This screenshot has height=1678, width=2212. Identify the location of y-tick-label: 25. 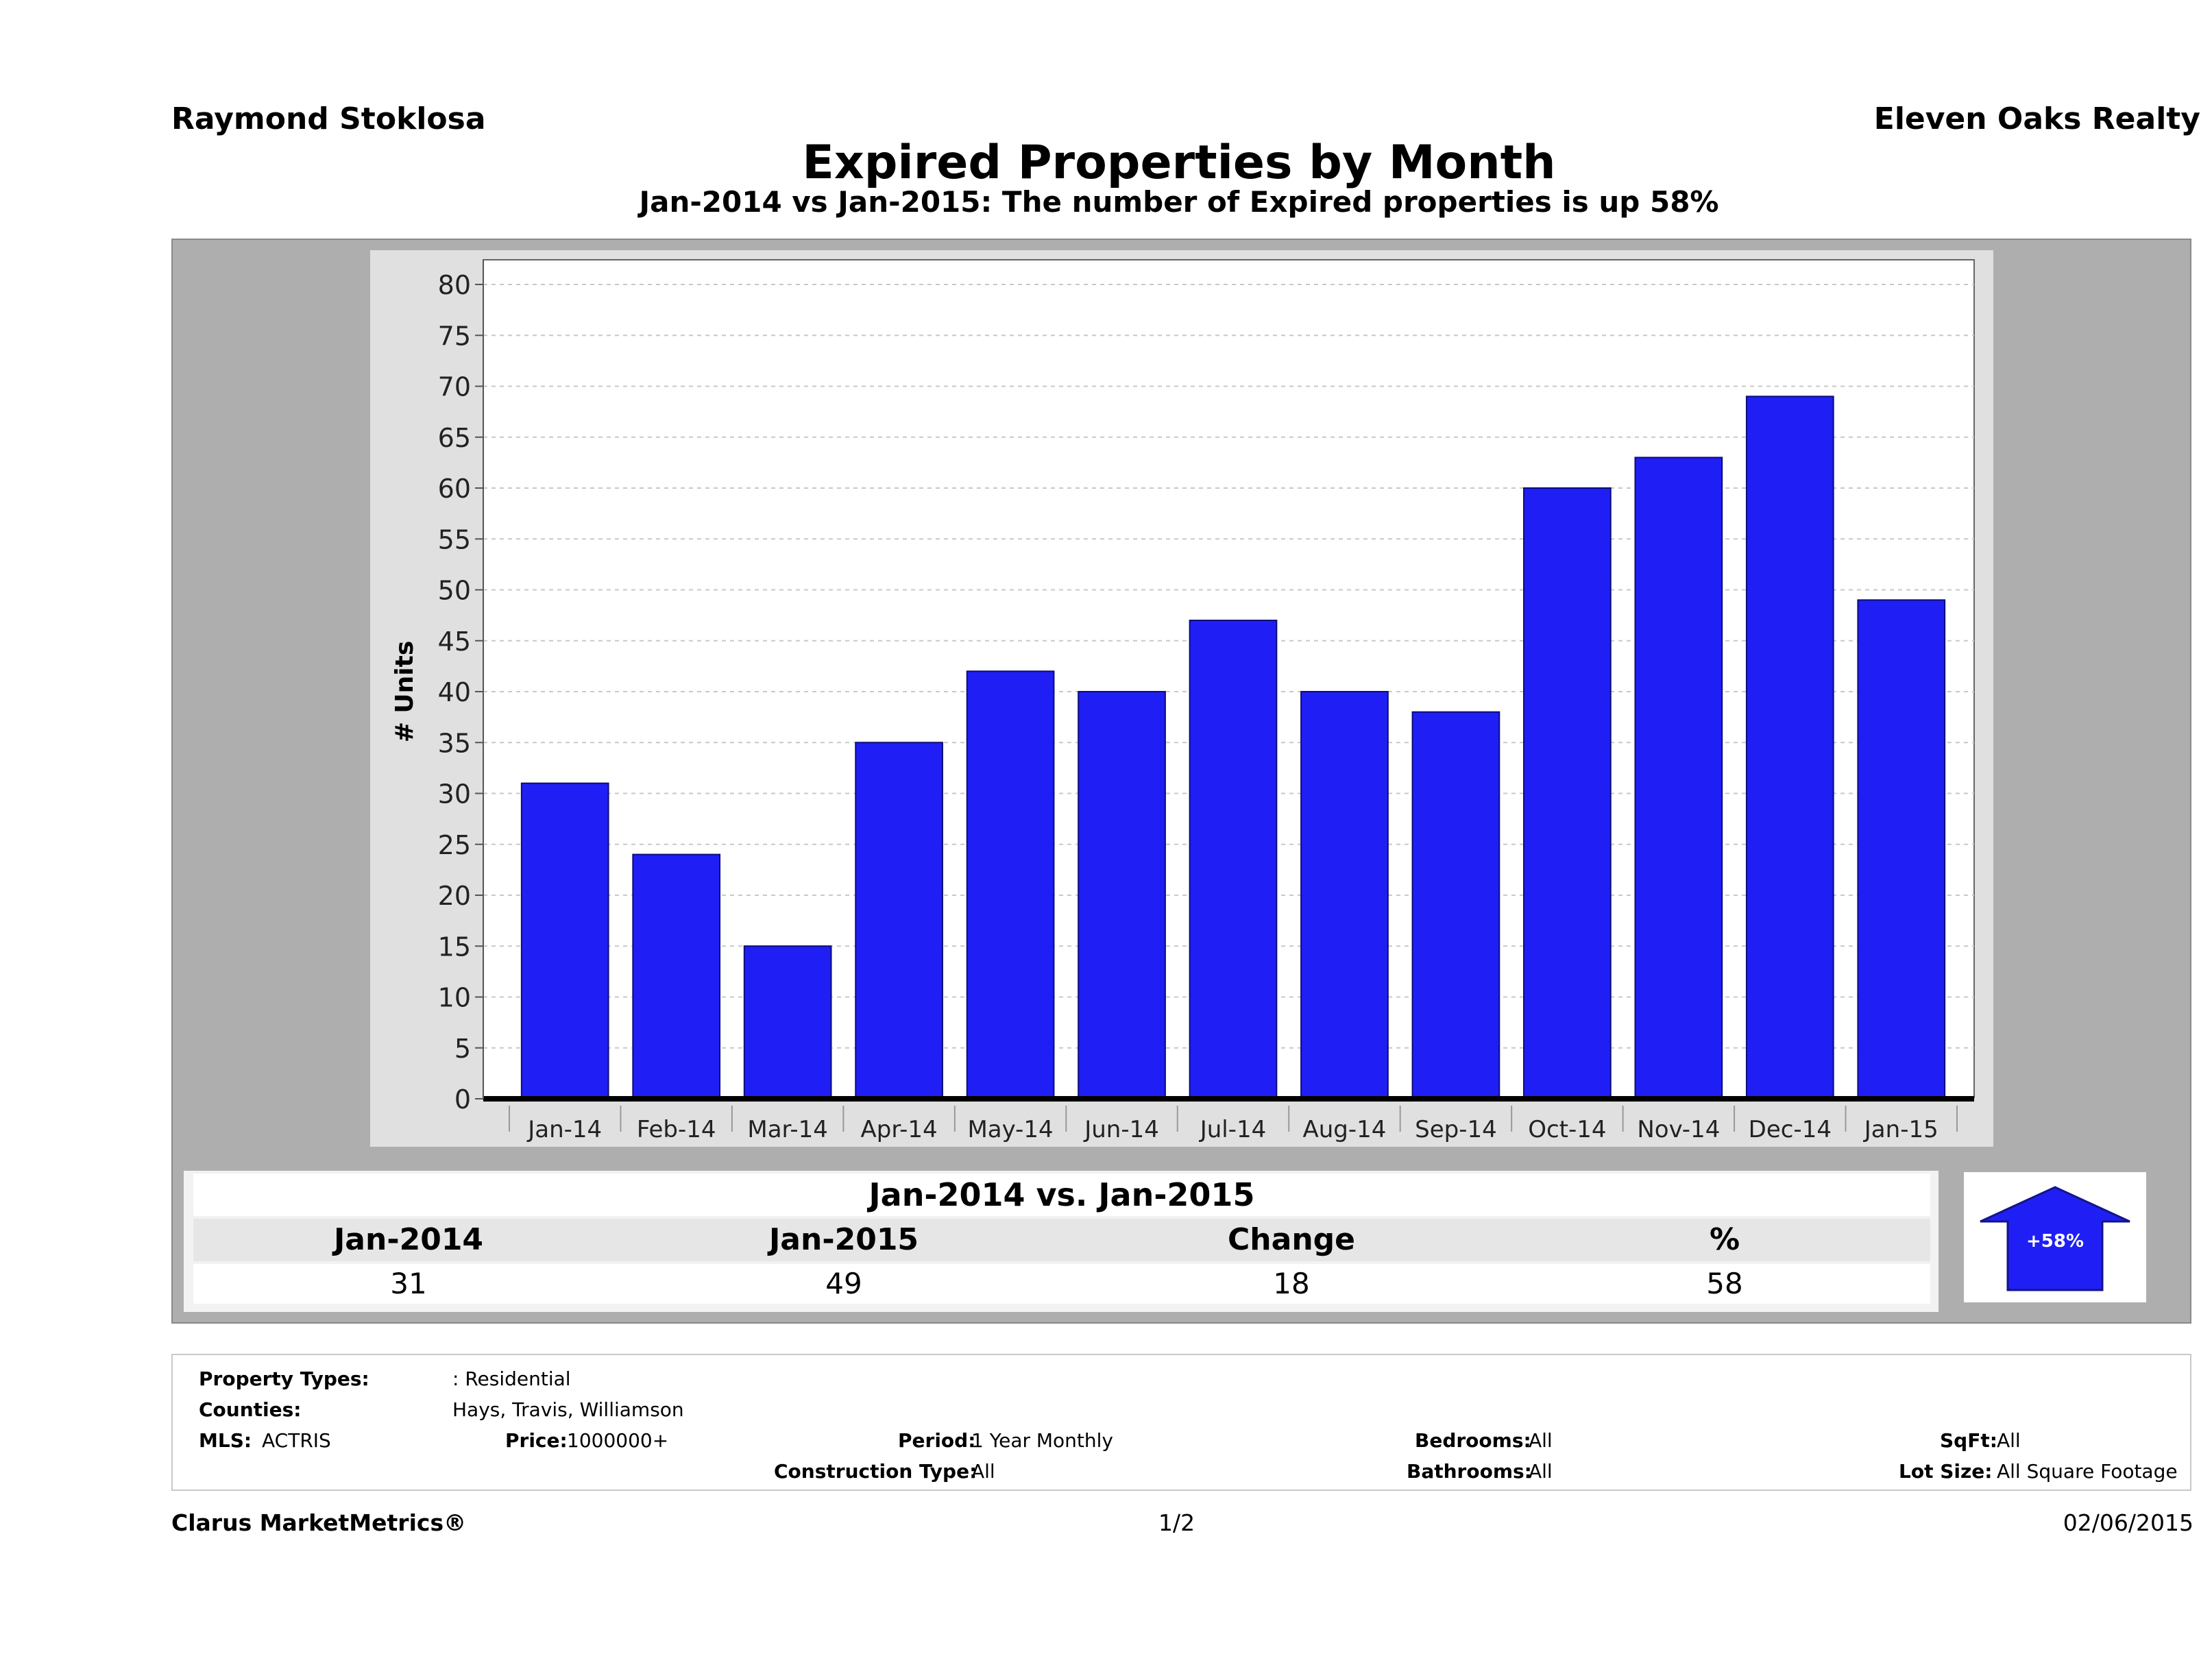
(455, 845).